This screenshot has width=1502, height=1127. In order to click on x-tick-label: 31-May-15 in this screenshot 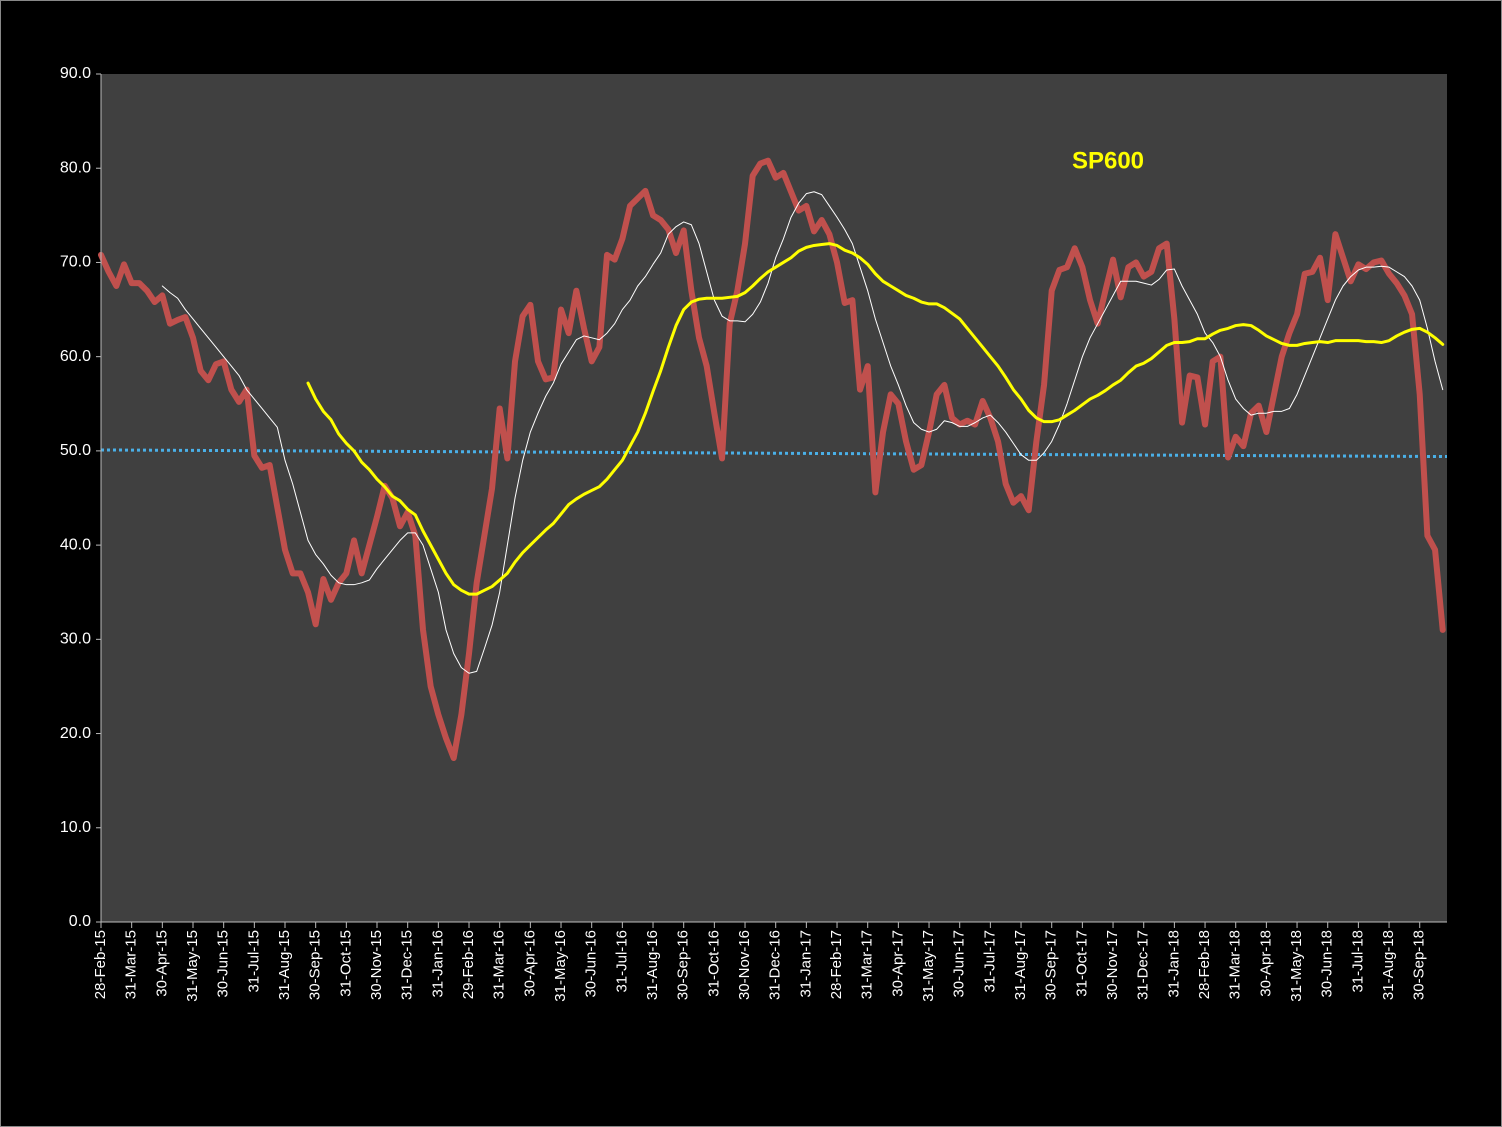, I will do `click(192, 966)`.